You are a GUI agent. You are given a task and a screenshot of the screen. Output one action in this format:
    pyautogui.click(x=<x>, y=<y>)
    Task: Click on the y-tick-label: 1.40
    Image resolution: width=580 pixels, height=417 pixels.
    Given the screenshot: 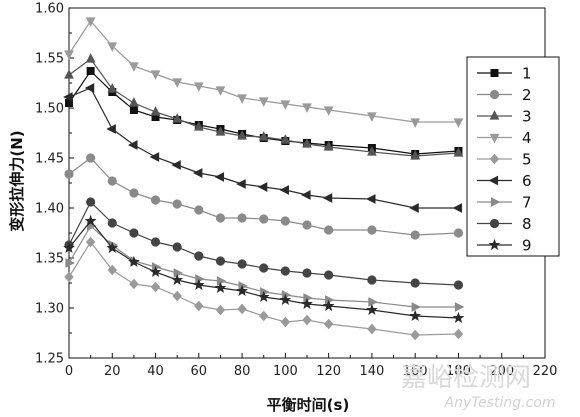 What is the action you would take?
    pyautogui.click(x=49, y=209)
    